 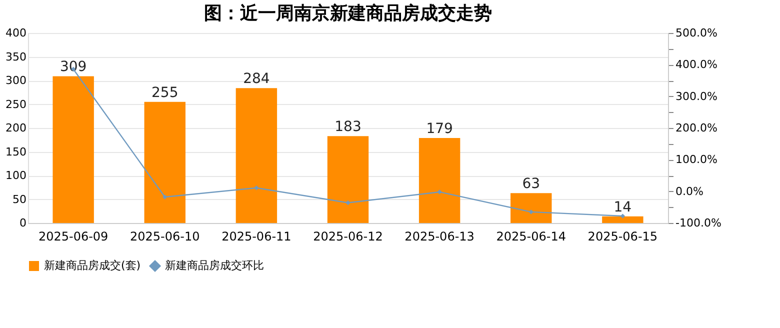 I want to click on x-tick-label: 2025-06-09, so click(x=73, y=237).